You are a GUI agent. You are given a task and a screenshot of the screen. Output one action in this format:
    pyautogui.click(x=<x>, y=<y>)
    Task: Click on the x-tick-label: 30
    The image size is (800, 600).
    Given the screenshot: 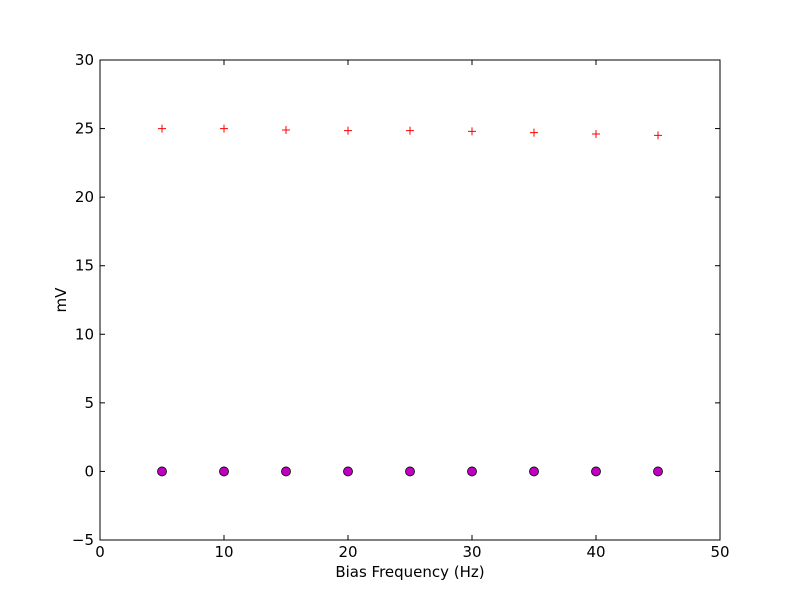 What is the action you would take?
    pyautogui.click(x=471, y=552)
    